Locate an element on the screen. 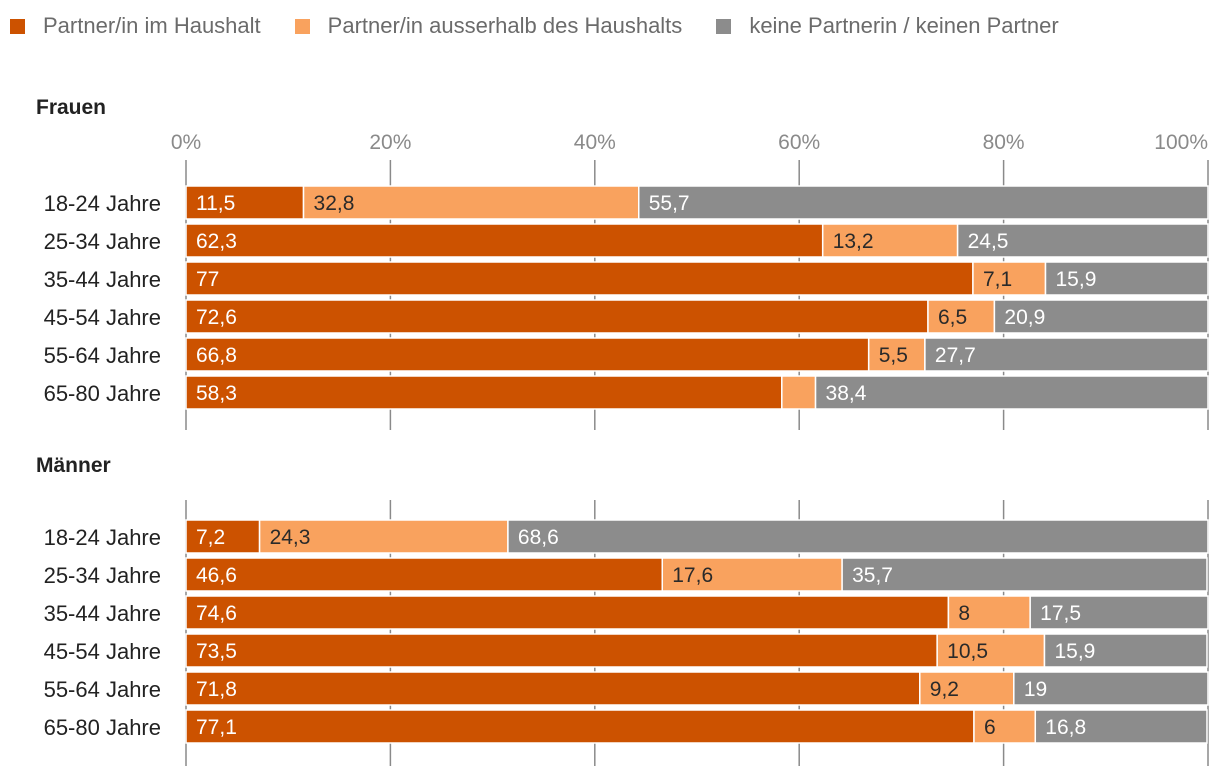  data-label: 77 is located at coordinates (207, 279).